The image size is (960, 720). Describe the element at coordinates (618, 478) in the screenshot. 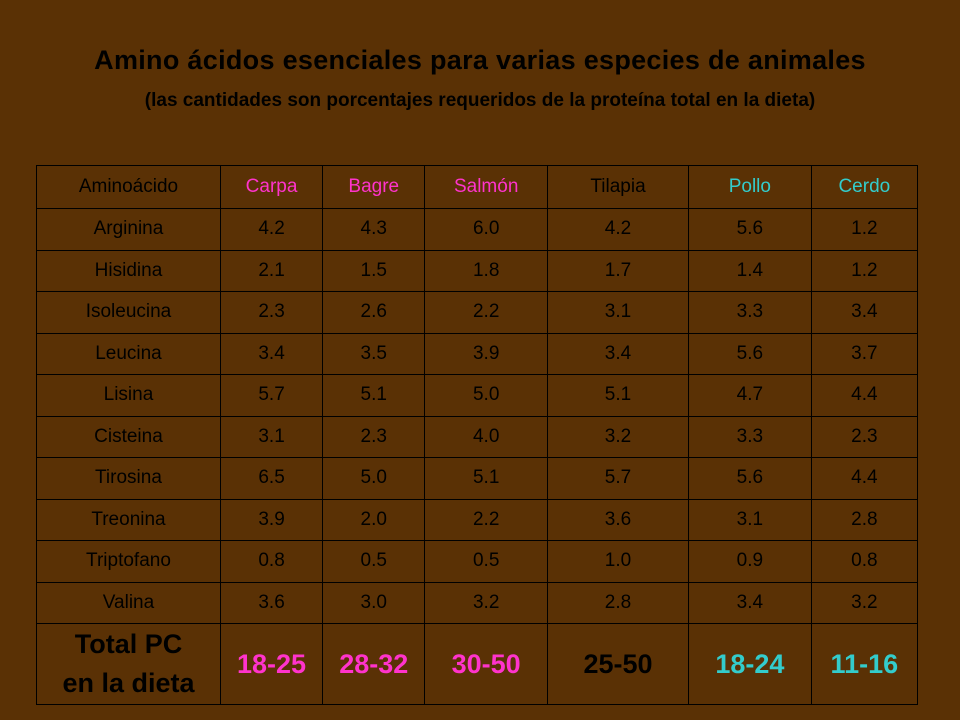

I see `cell-tilapia: 5.7` at that location.